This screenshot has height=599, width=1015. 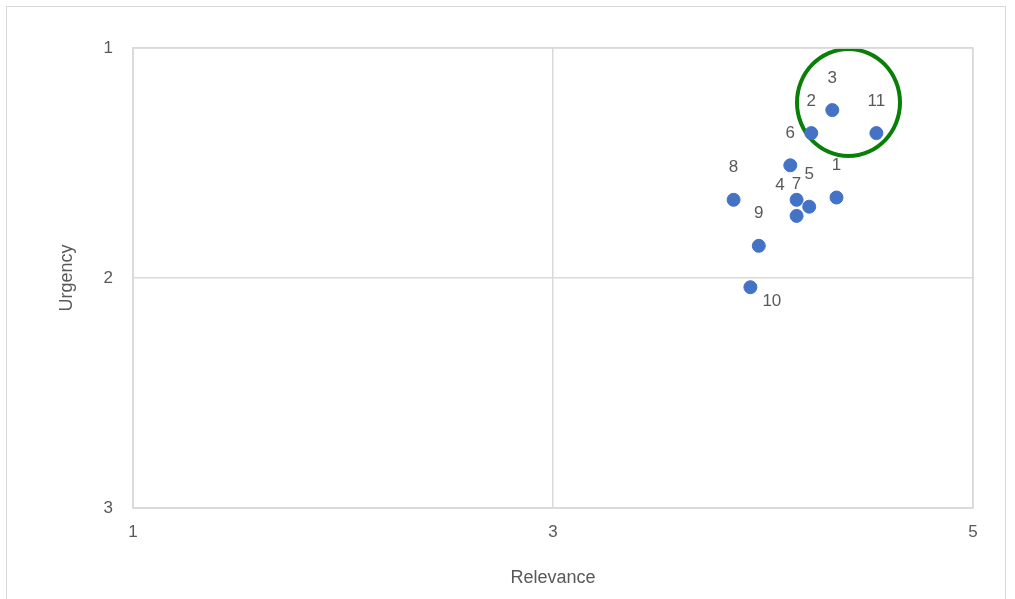 I want to click on x-tick-label: 1, so click(x=133, y=531).